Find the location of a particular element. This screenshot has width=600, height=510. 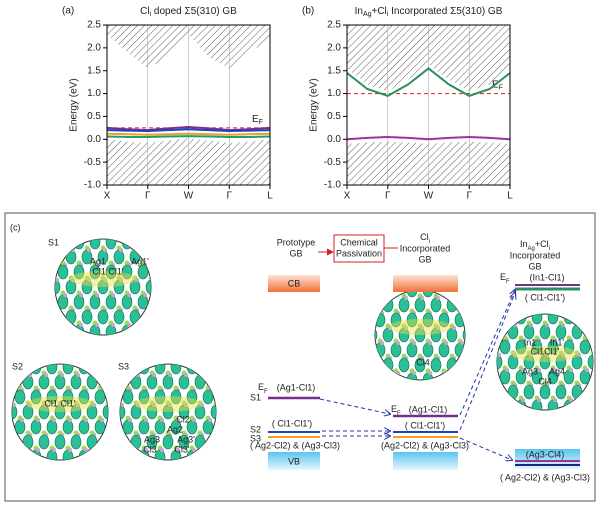

x-tick-label: Γ is located at coordinates (388, 196).